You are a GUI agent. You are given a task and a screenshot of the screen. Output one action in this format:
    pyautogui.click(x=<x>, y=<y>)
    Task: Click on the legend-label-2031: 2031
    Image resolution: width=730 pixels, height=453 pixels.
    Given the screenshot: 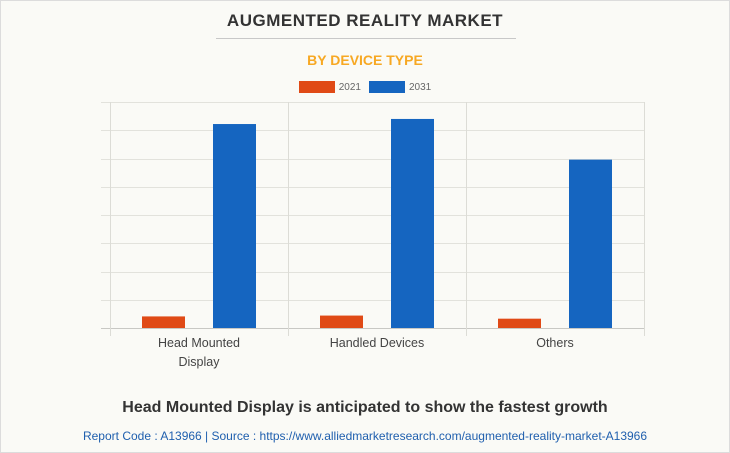 What is the action you would take?
    pyautogui.click(x=420, y=87)
    